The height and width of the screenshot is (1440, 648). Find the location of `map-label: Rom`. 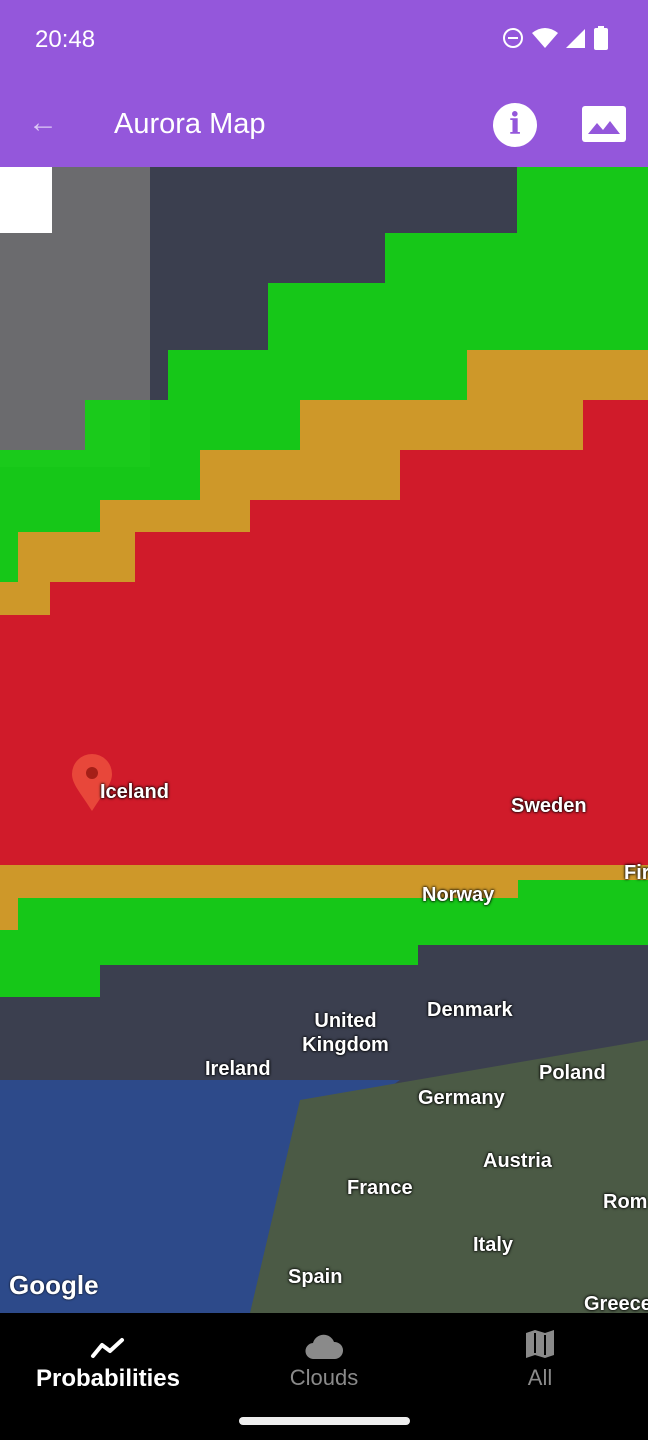

map-label: Rom is located at coordinates (625, 1202).